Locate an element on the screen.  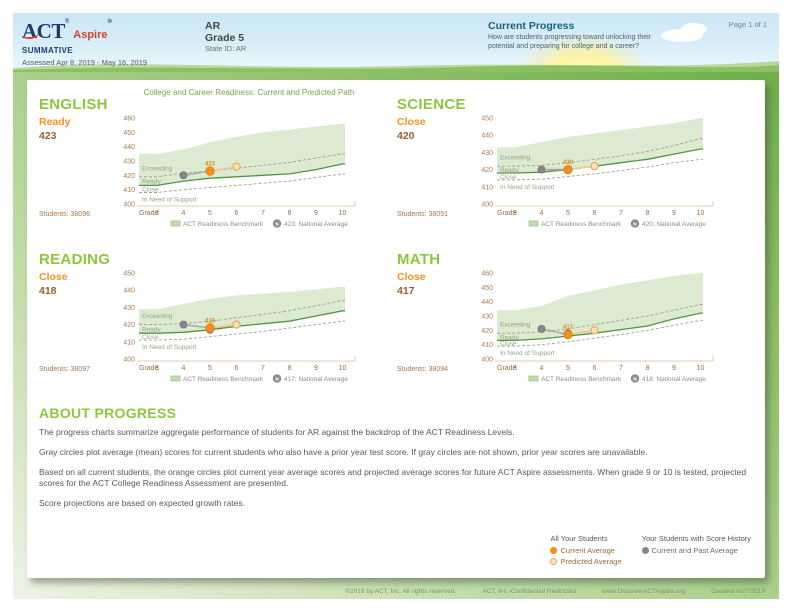
about-progress-title: ABOUT PROGRESS is located at coordinates (108, 413).